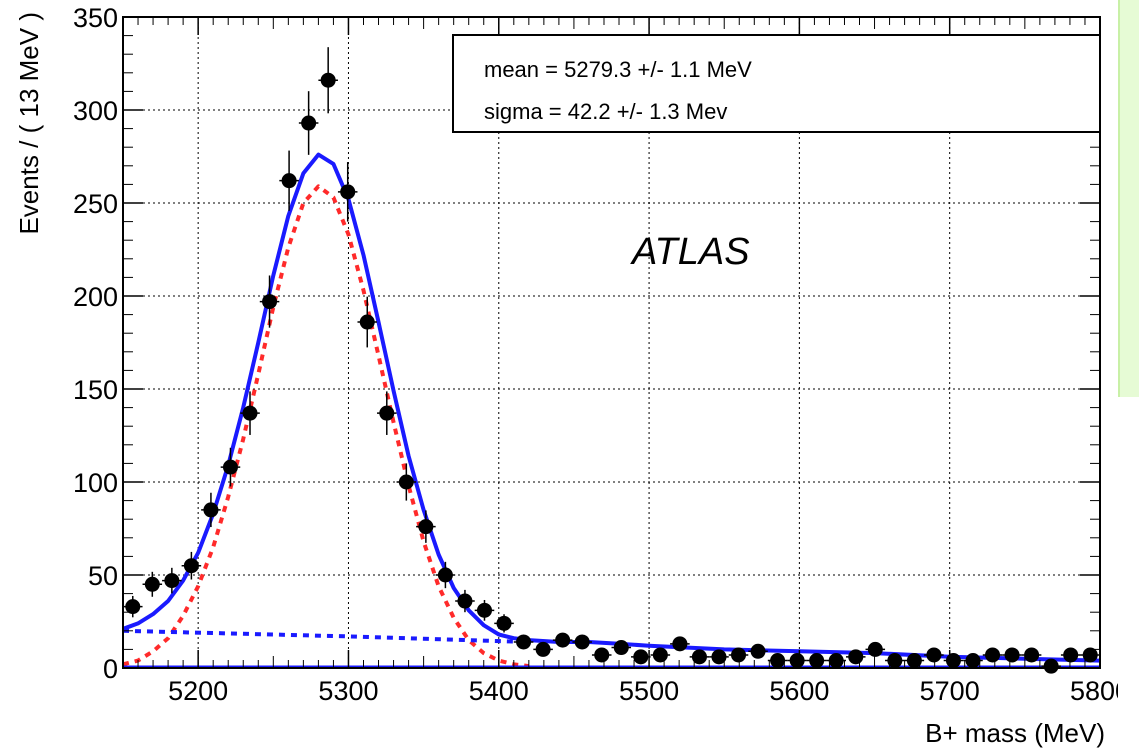 The image size is (1139, 752). Describe the element at coordinates (103, 576) in the screenshot. I see `y-tick-label: 50` at that location.